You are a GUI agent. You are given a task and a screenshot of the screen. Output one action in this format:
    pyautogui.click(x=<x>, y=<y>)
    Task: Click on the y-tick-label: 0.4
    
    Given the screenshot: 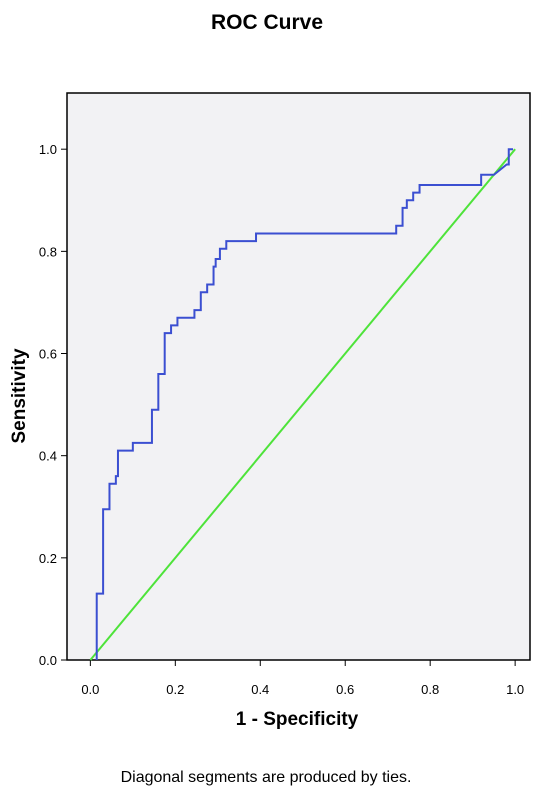 What is the action you would take?
    pyautogui.click(x=48, y=456)
    